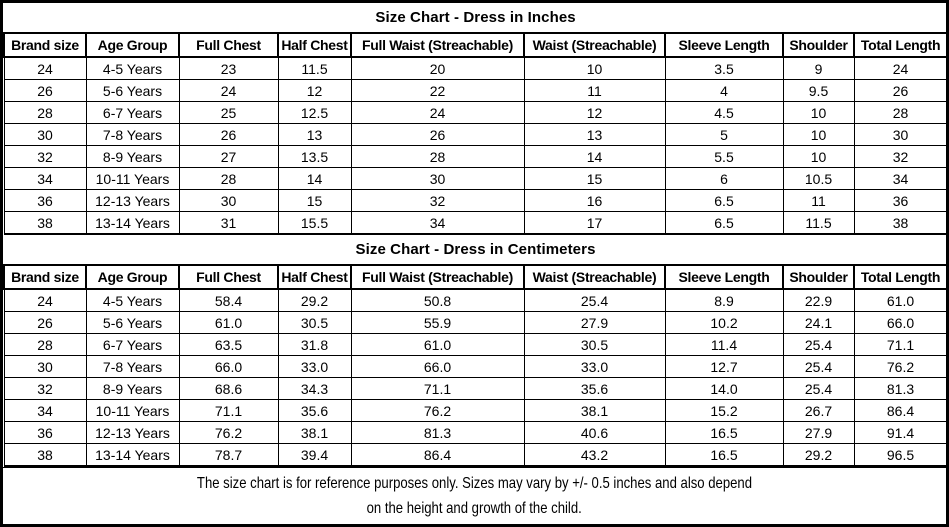  What do you see at coordinates (594, 200) in the screenshot?
I see `table-cell: 16` at bounding box center [594, 200].